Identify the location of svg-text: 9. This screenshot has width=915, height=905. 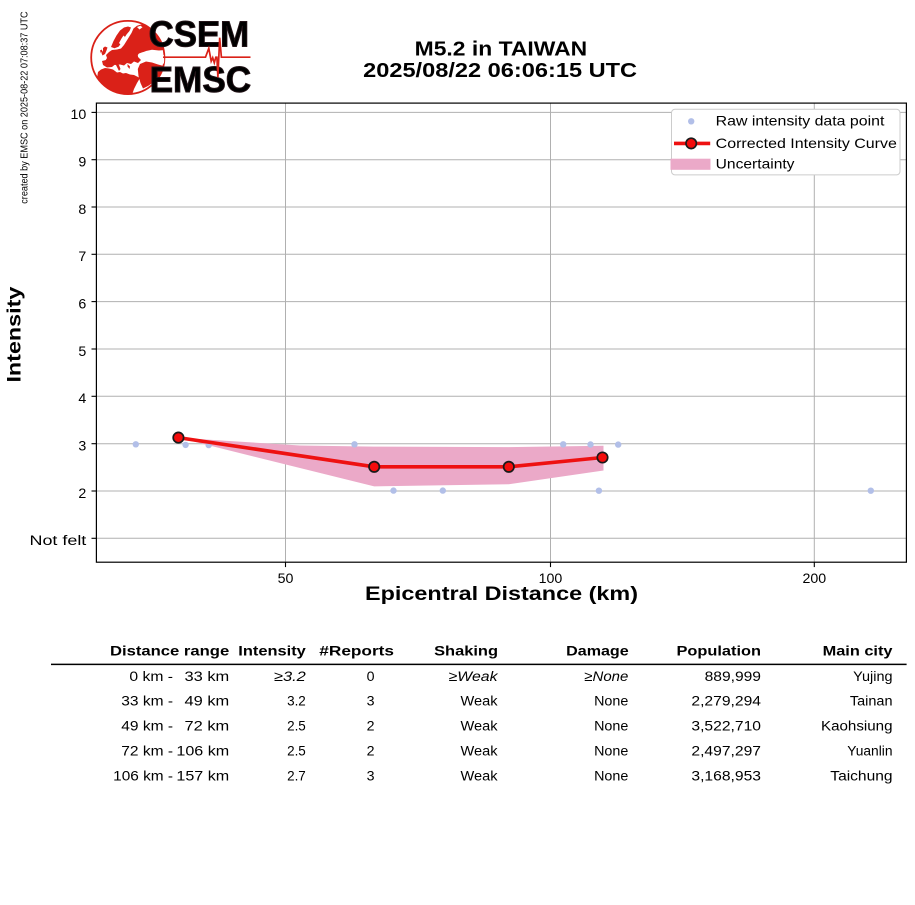
(82, 163).